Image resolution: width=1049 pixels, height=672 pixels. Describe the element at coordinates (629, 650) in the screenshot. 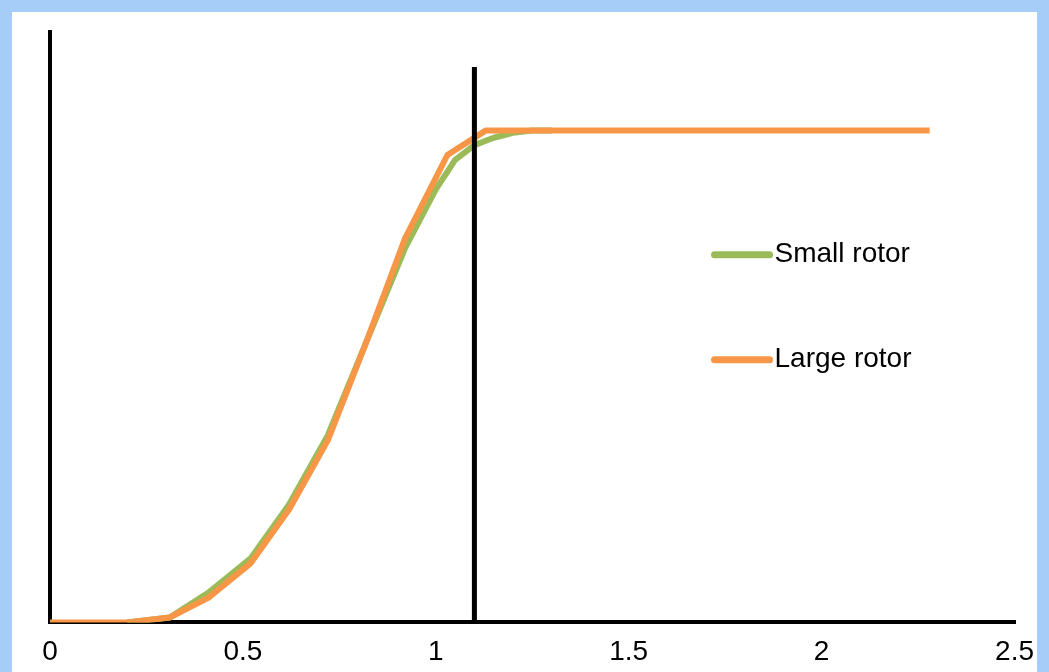

I see `x-tick-label: 1.5` at that location.